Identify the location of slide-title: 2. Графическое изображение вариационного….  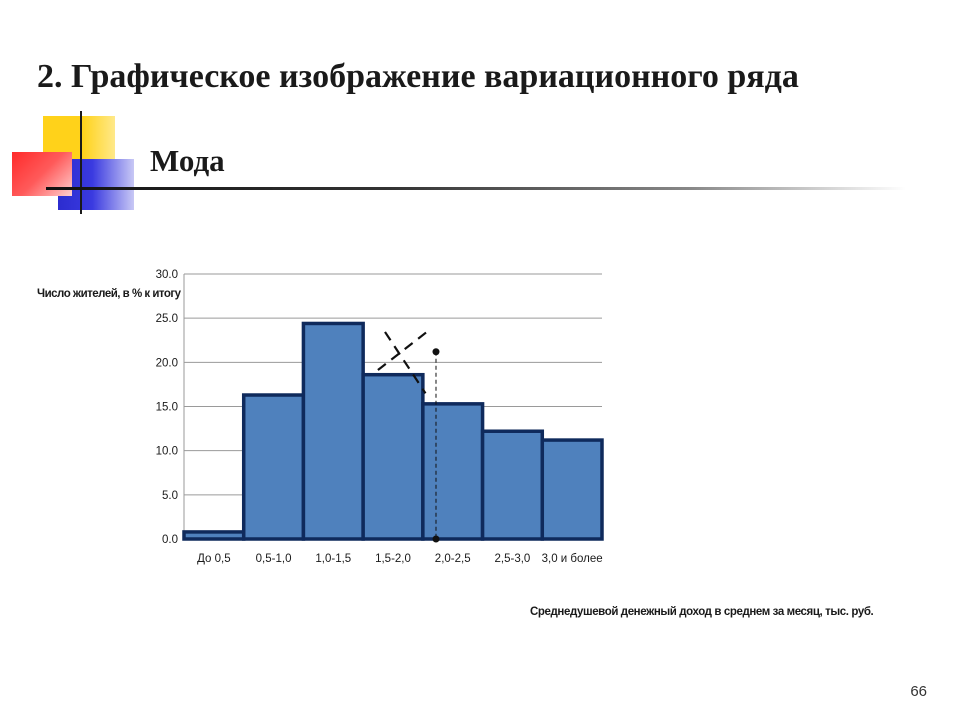
(418, 76).